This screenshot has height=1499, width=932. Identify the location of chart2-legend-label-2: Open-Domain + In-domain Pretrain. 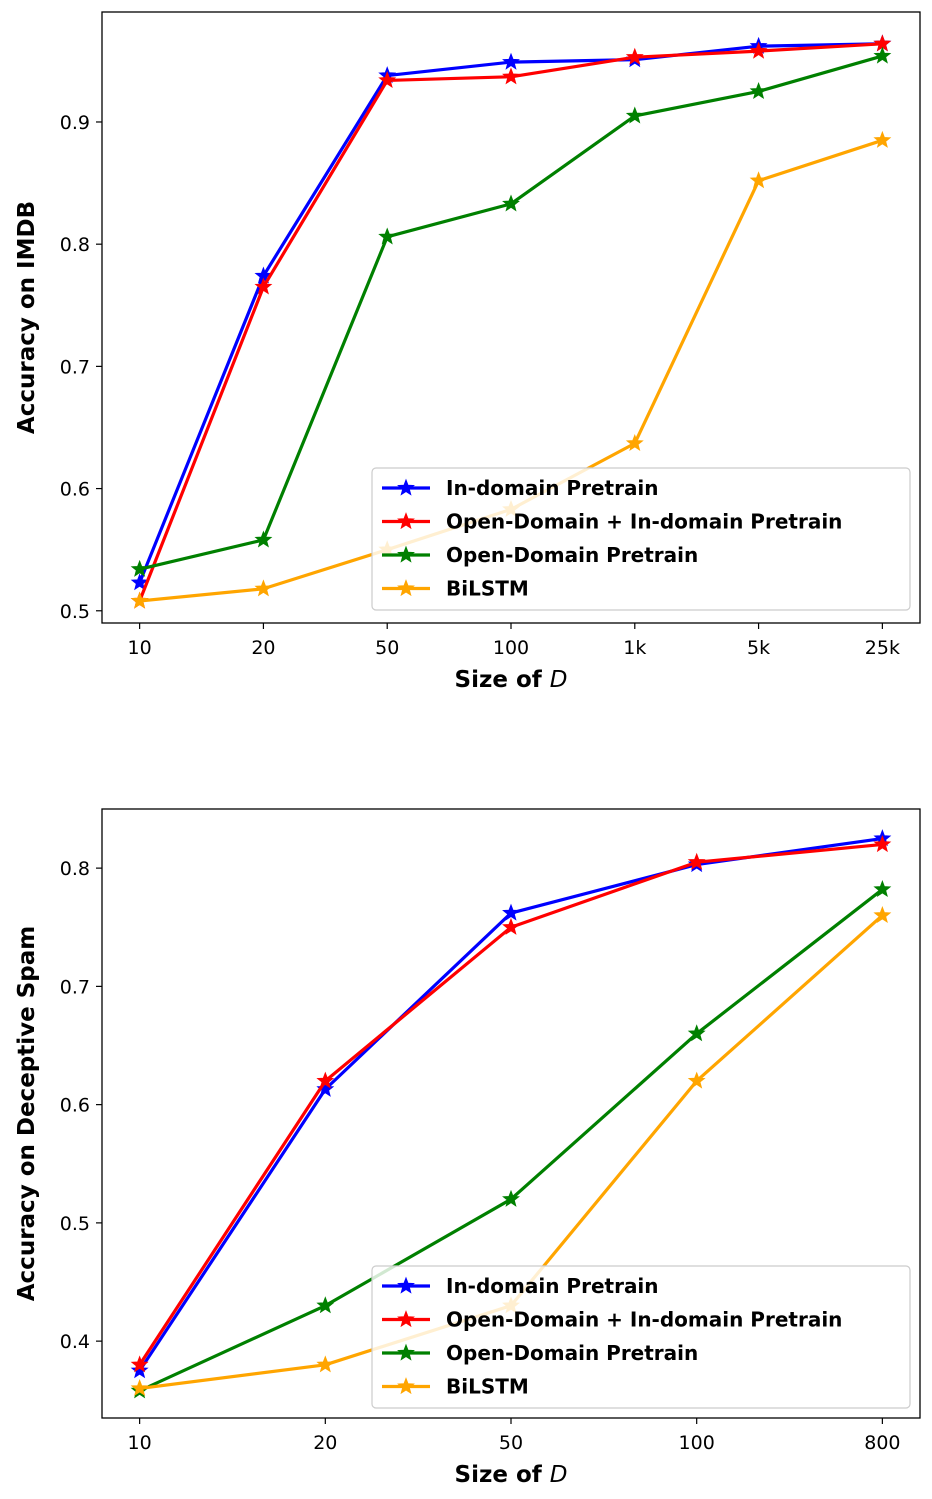
(644, 1320).